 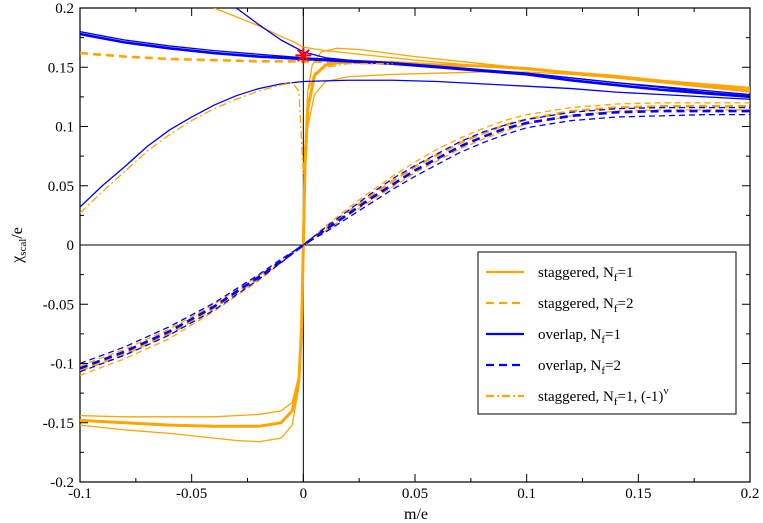 What do you see at coordinates (304, 494) in the screenshot?
I see `x-tick-label: 0` at bounding box center [304, 494].